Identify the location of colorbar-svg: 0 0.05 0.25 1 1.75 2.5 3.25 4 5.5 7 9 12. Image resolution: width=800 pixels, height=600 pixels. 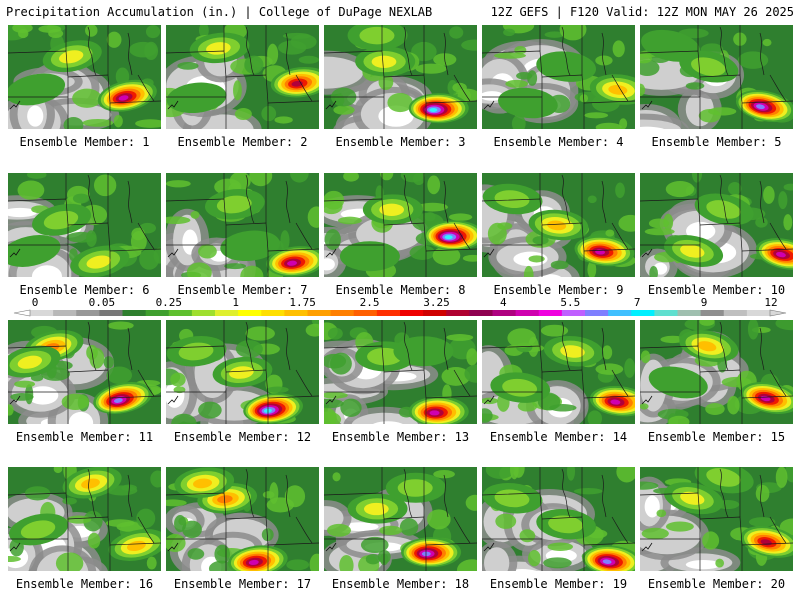
(400, 306).